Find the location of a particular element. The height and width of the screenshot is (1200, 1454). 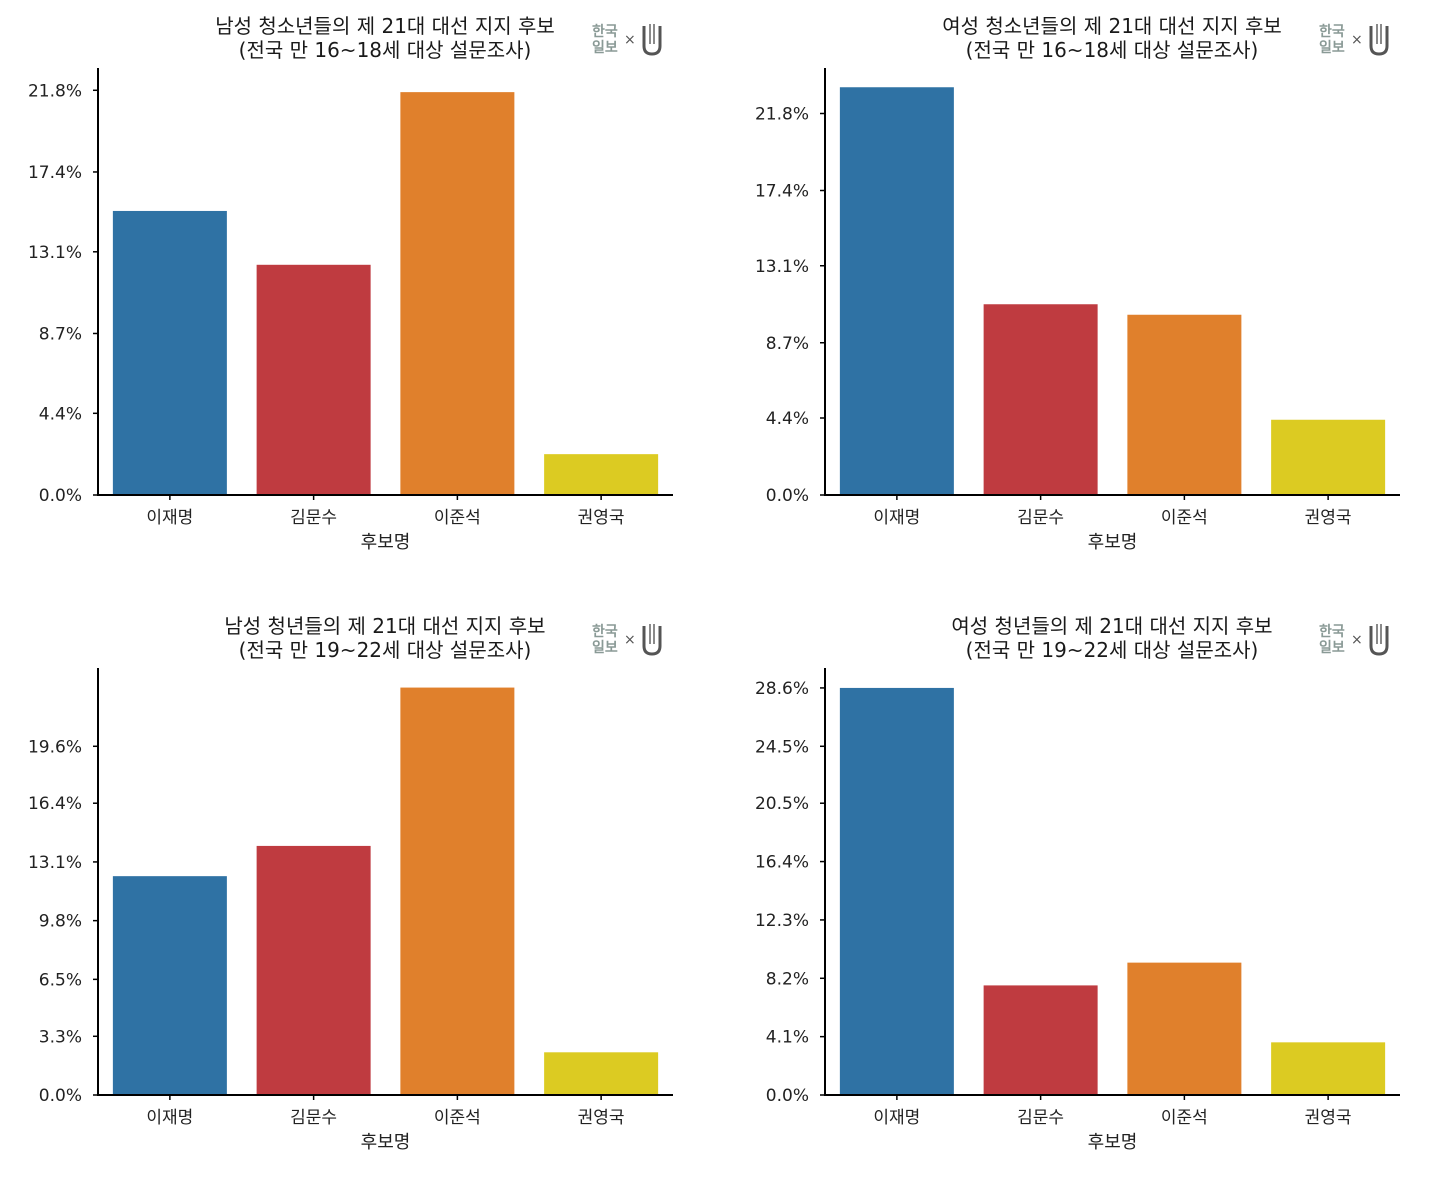

chart-title-line: 남성 청소년들의 제 21대 대선 지지 후보 is located at coordinates (385, 26).